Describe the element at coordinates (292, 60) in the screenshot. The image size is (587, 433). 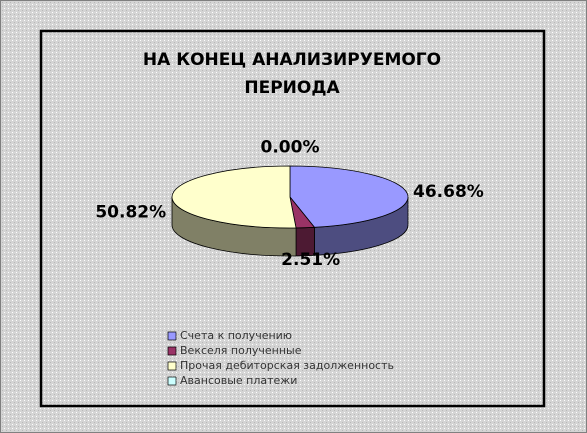
I see `chart-title: НА КОНЕЦ АНАЛИЗИРУЕМОГО` at that location.